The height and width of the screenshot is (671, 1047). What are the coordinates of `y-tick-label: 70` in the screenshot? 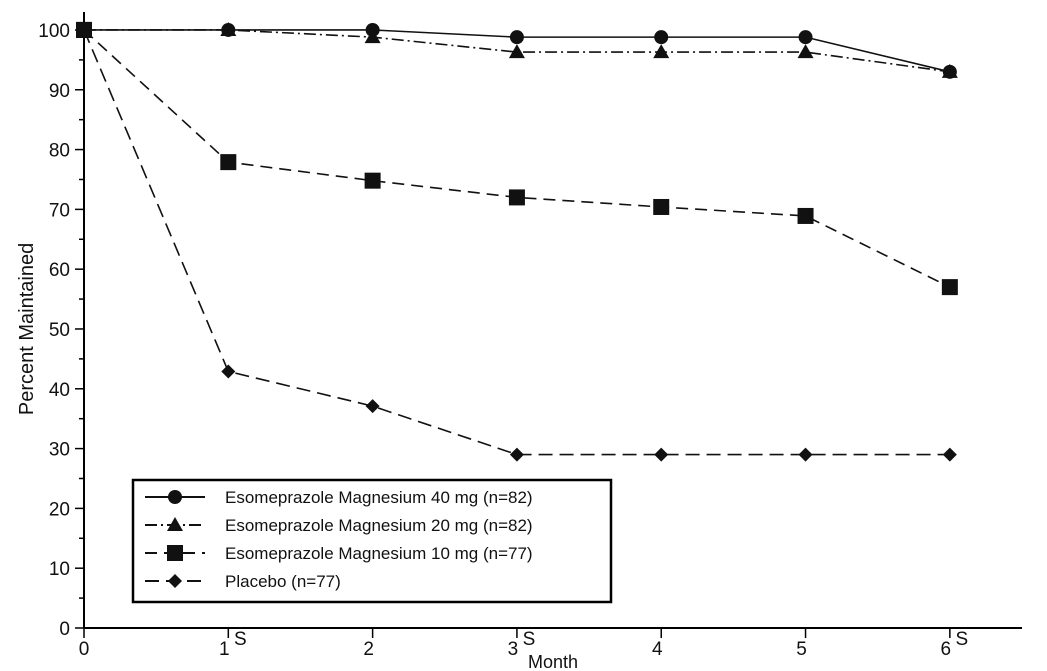 It's located at (59, 210).